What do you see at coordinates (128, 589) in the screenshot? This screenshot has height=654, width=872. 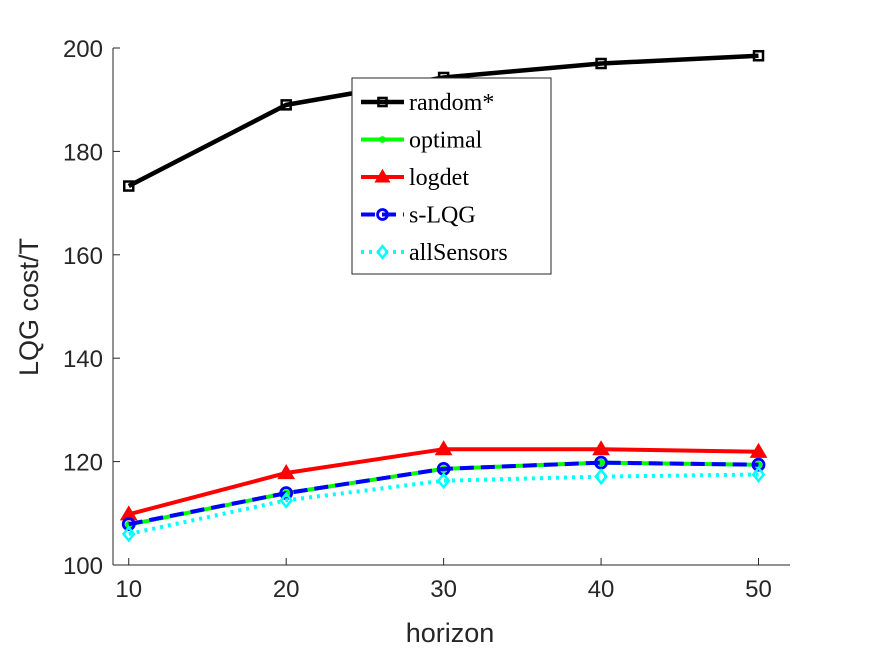 I see `x-tick-label: 10` at bounding box center [128, 589].